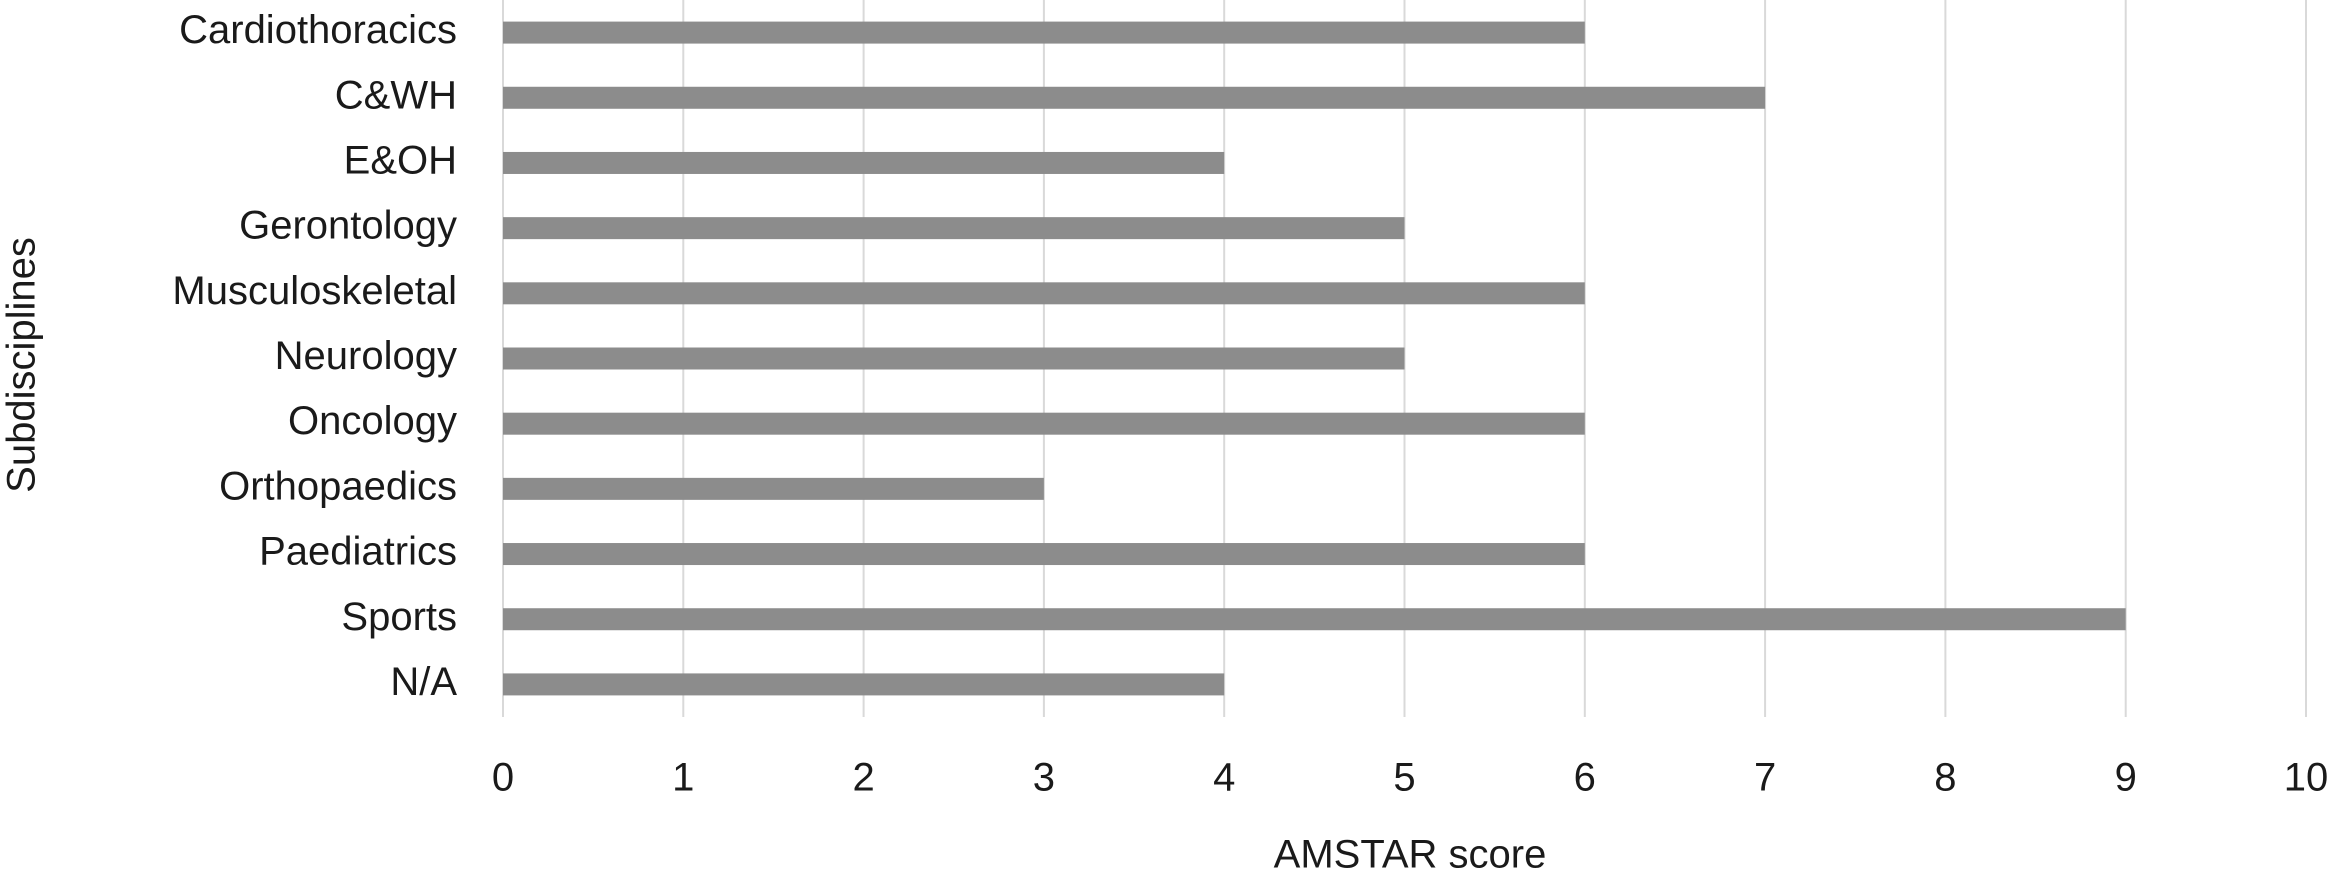  Describe the element at coordinates (683, 778) in the screenshot. I see `x-tick-label: 1` at that location.